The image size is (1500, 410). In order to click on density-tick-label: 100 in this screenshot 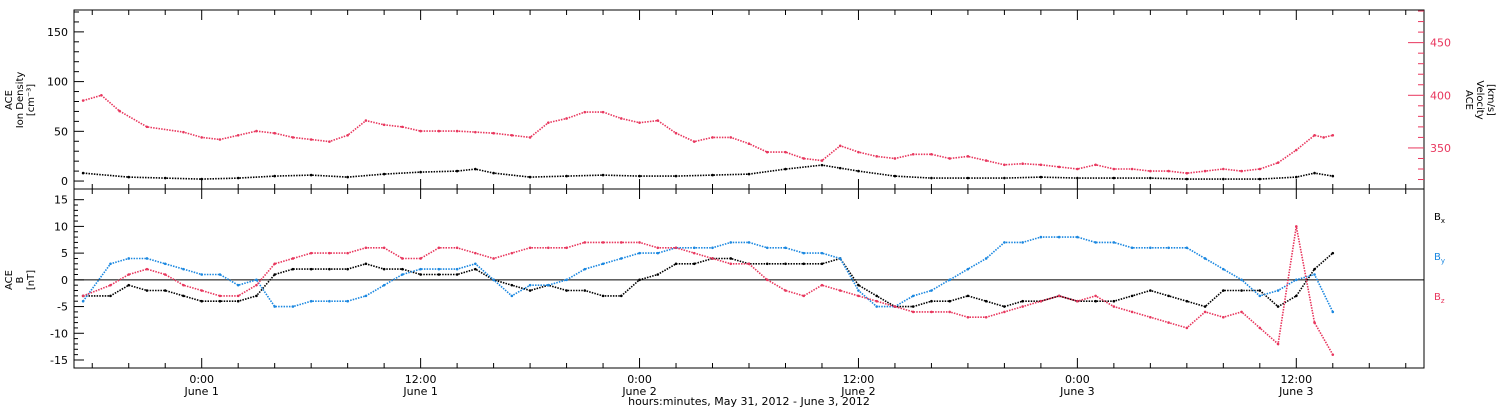, I will do `click(57, 82)`.